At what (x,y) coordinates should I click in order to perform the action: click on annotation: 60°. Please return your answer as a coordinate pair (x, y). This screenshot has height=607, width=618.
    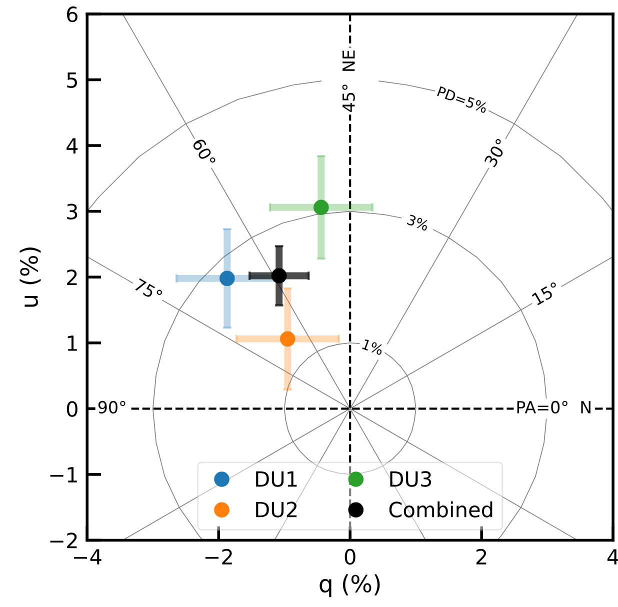
    Looking at the image, I should click on (204, 153).